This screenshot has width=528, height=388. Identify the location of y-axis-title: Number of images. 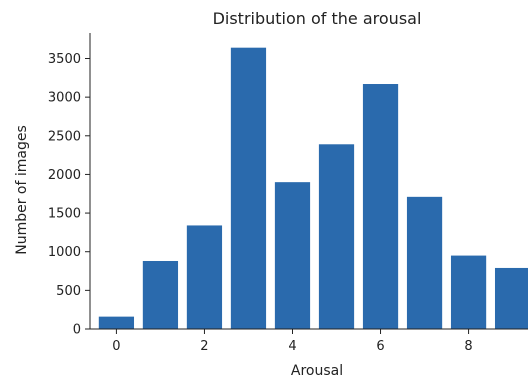
(22, 190).